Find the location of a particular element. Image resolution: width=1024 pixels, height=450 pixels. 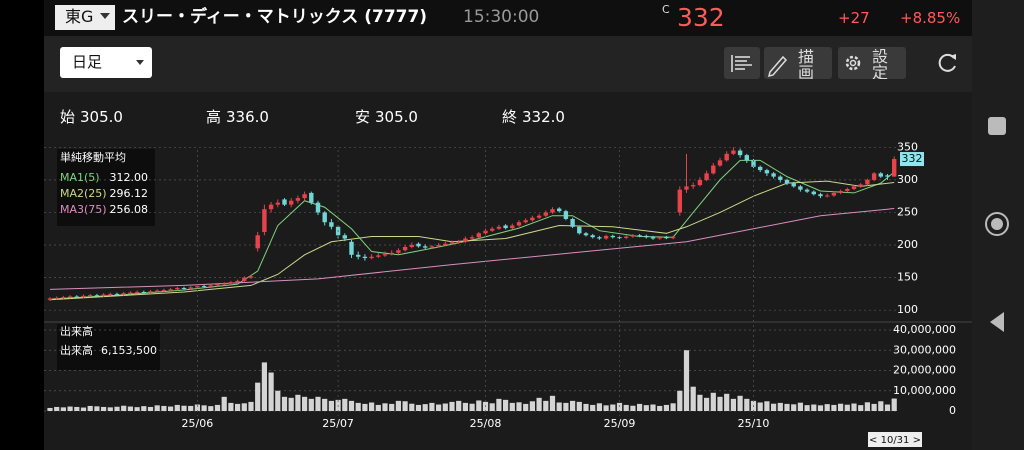

ma-legend-name: MA2(25) is located at coordinates (83, 193).